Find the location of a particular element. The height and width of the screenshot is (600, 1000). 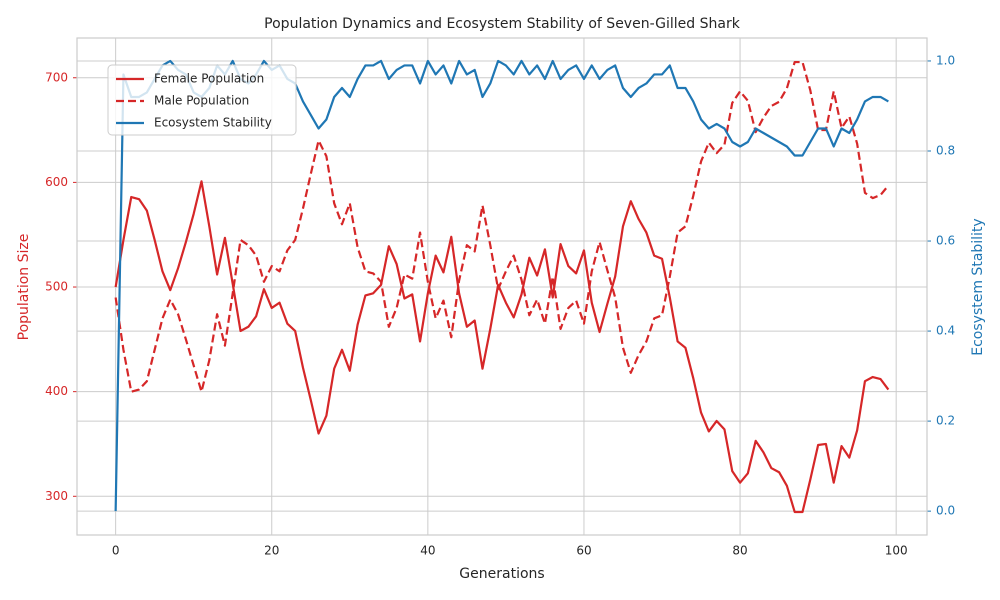

y2-tick-label: 0.8 is located at coordinates (945, 150).